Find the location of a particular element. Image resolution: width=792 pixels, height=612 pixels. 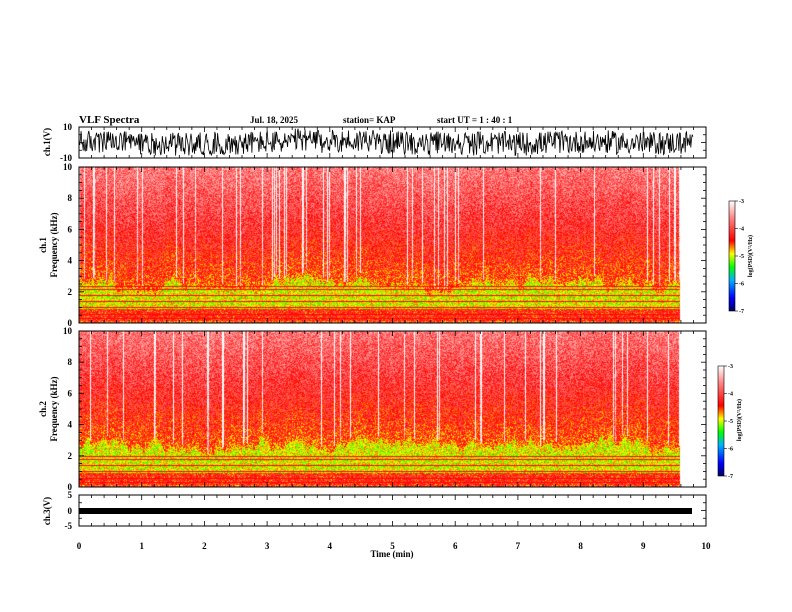

ch1-waveform-xticks is located at coordinates (392, 142).